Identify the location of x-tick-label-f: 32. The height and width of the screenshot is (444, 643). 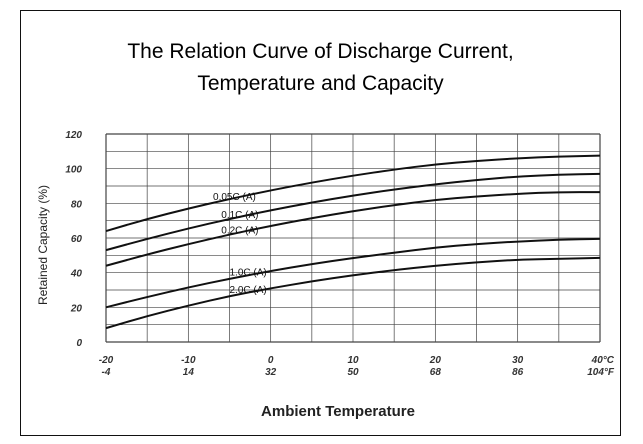
(271, 372).